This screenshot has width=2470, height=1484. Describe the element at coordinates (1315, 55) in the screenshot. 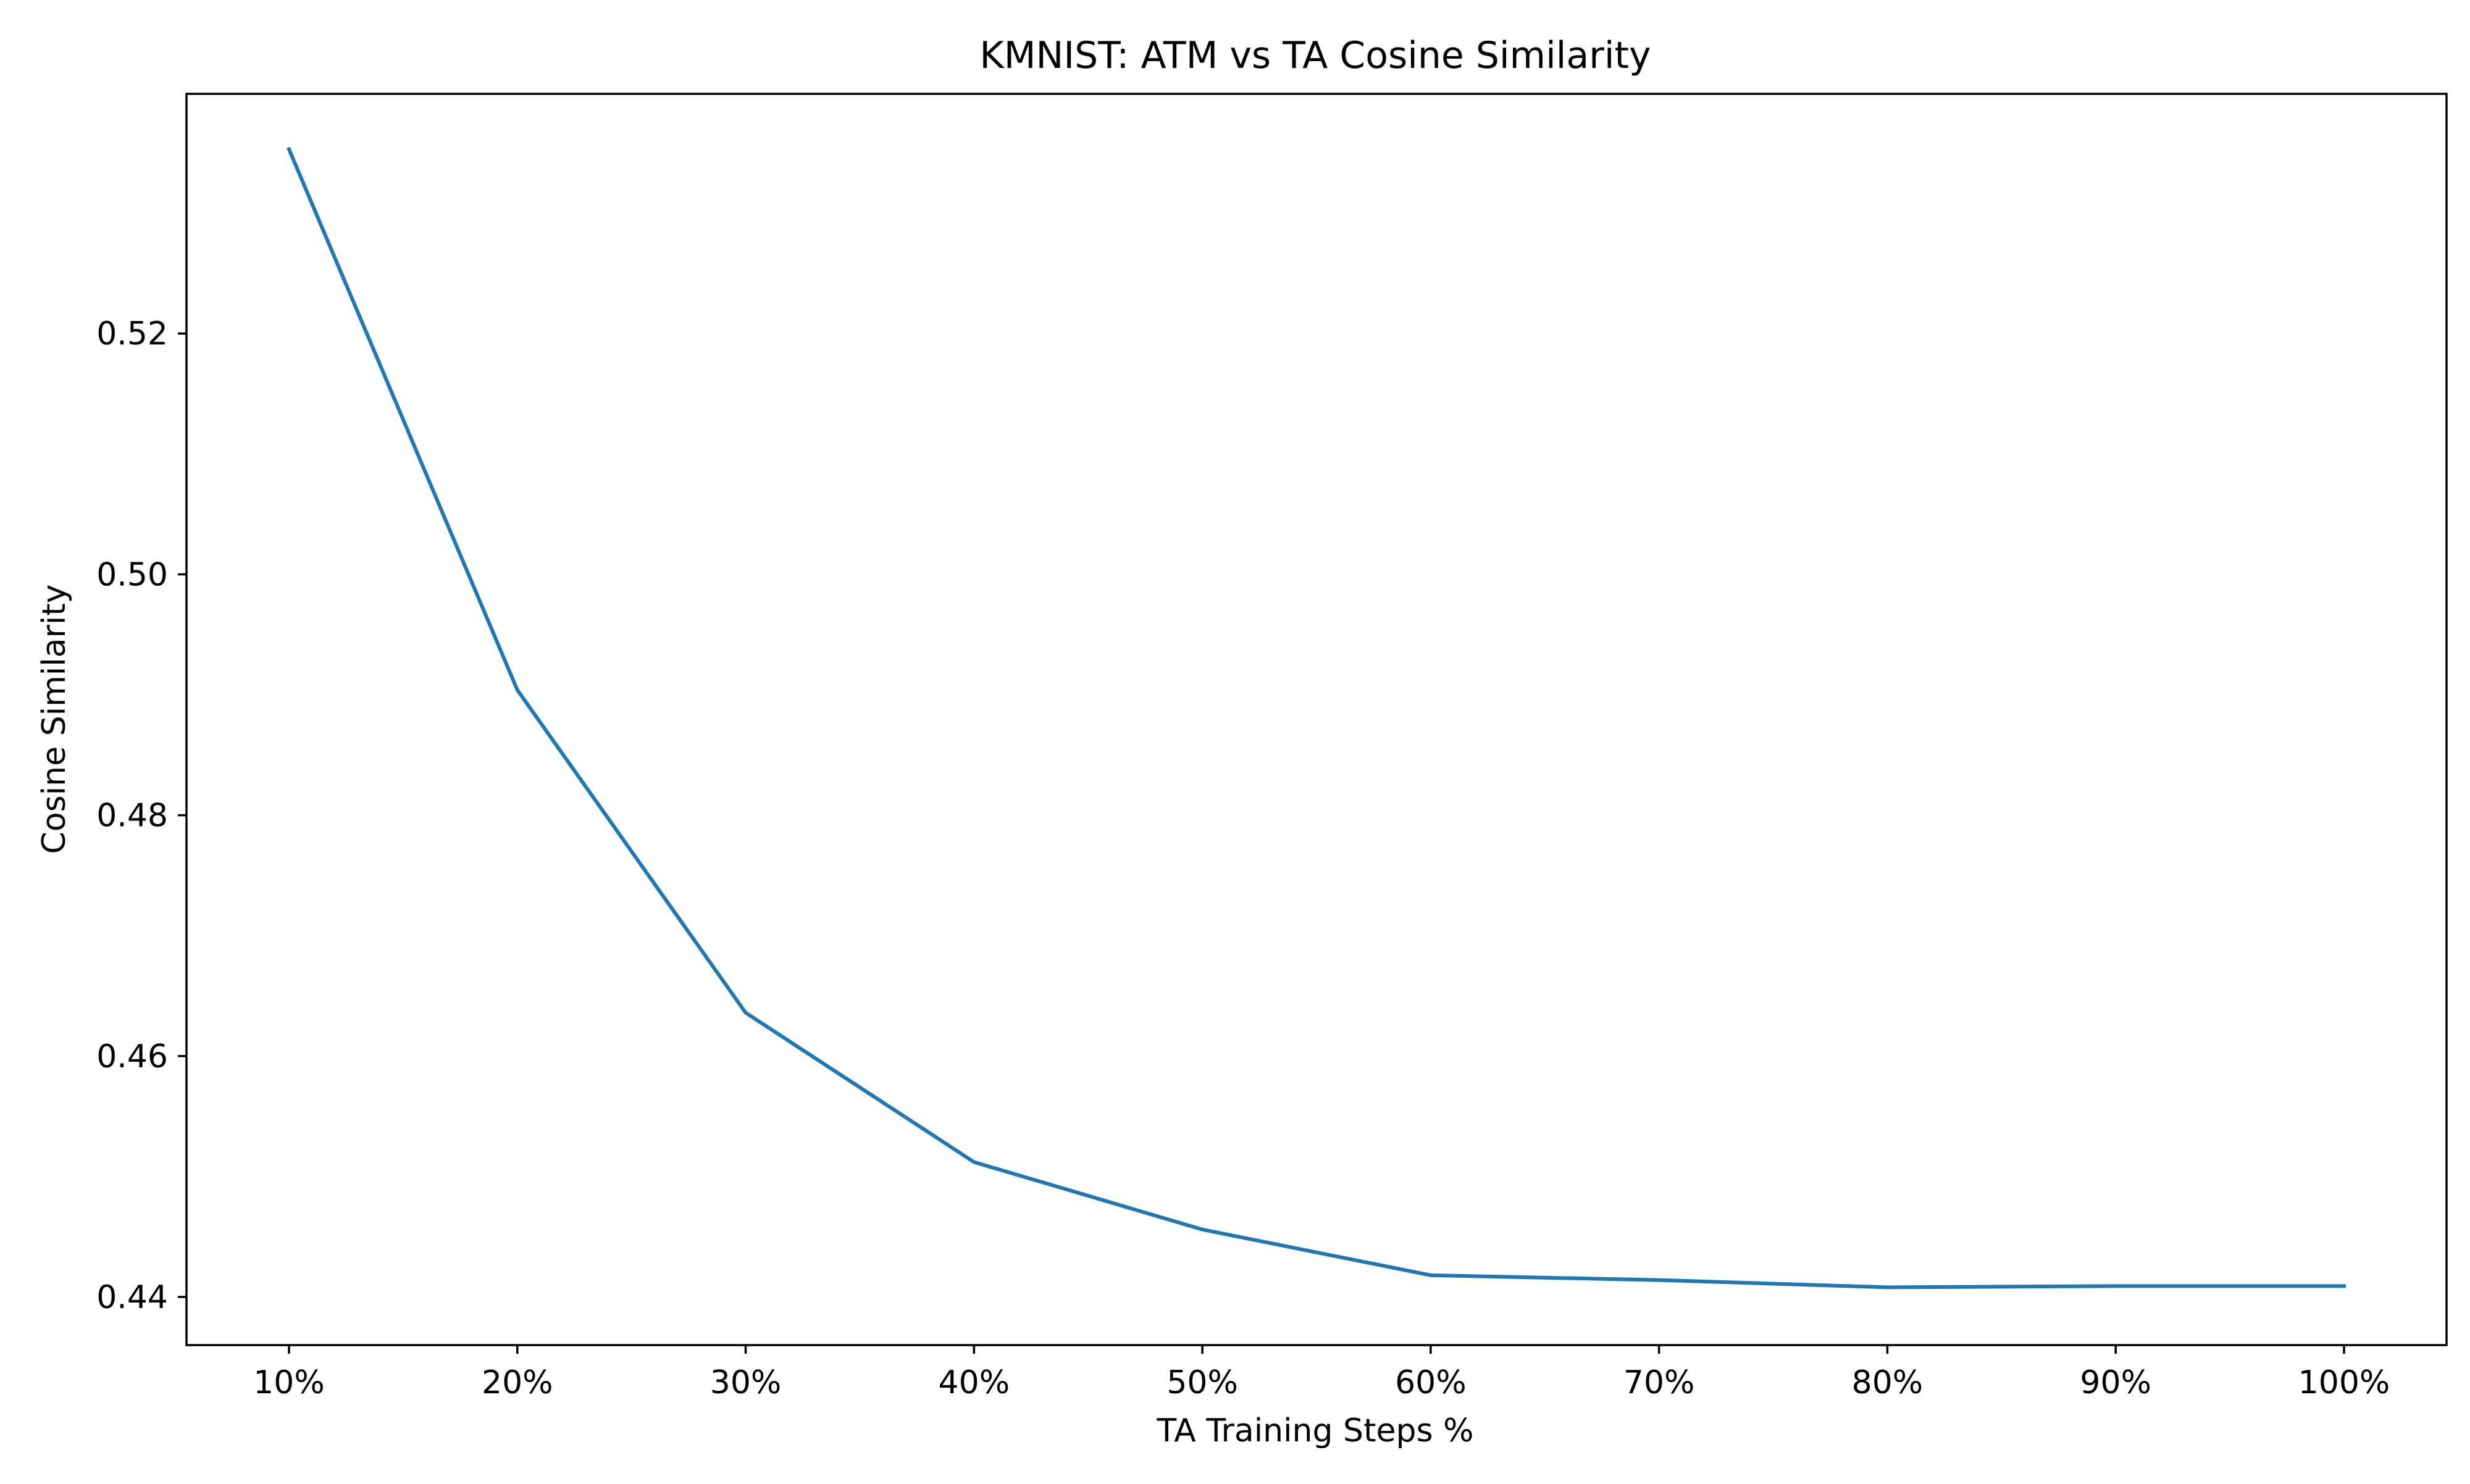

I see `chart-title: KMNIST: ATM vs TA Cosine Similarity` at that location.